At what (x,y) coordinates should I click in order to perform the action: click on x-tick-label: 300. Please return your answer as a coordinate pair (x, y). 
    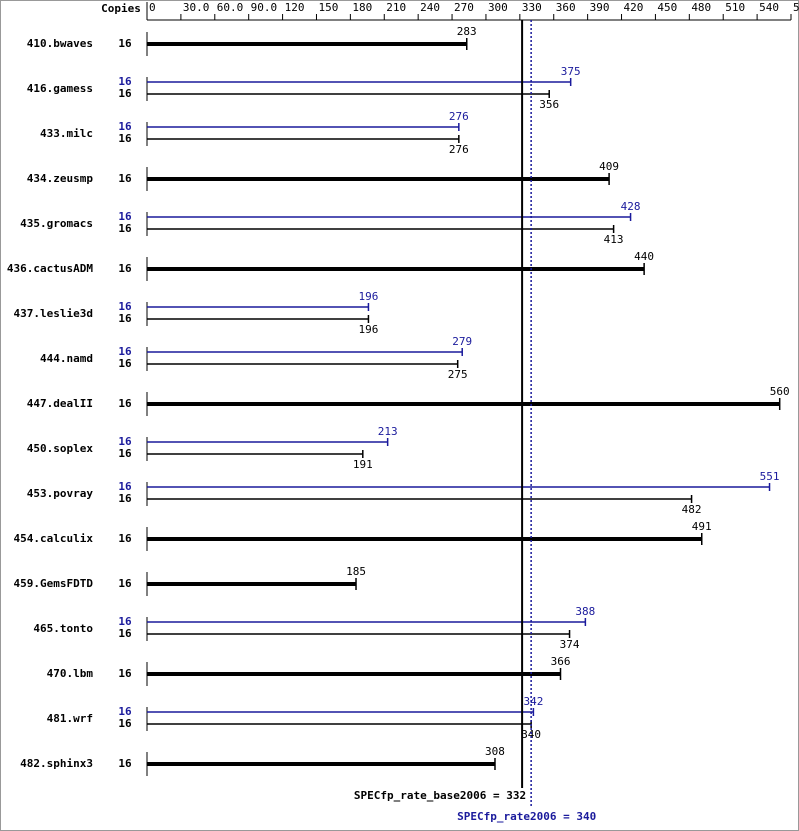
    Looking at the image, I should click on (498, 7).